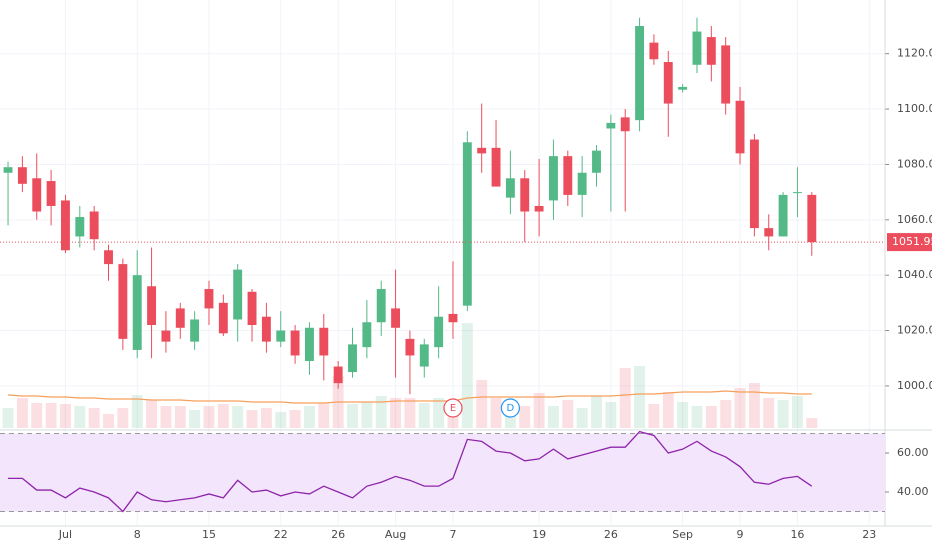 This screenshot has width=932, height=554. What do you see at coordinates (137, 534) in the screenshot?
I see `x-tick-label: 8` at bounding box center [137, 534].